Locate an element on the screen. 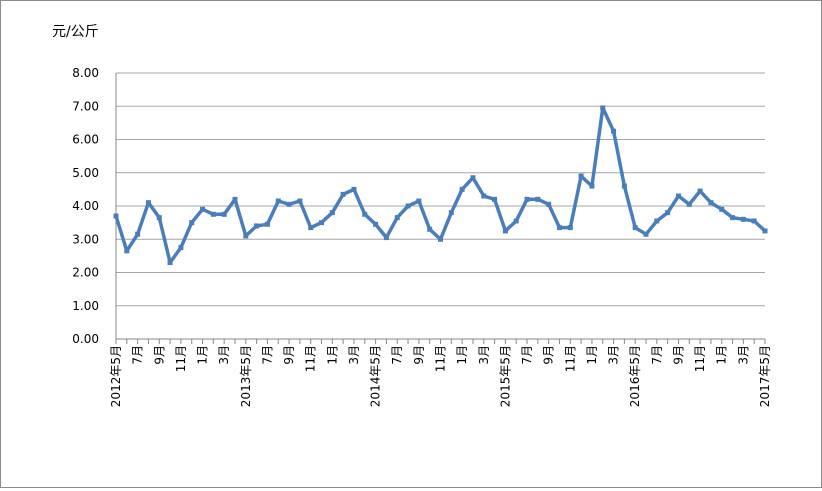  x-tick-label: 2014年5月 is located at coordinates (376, 376).